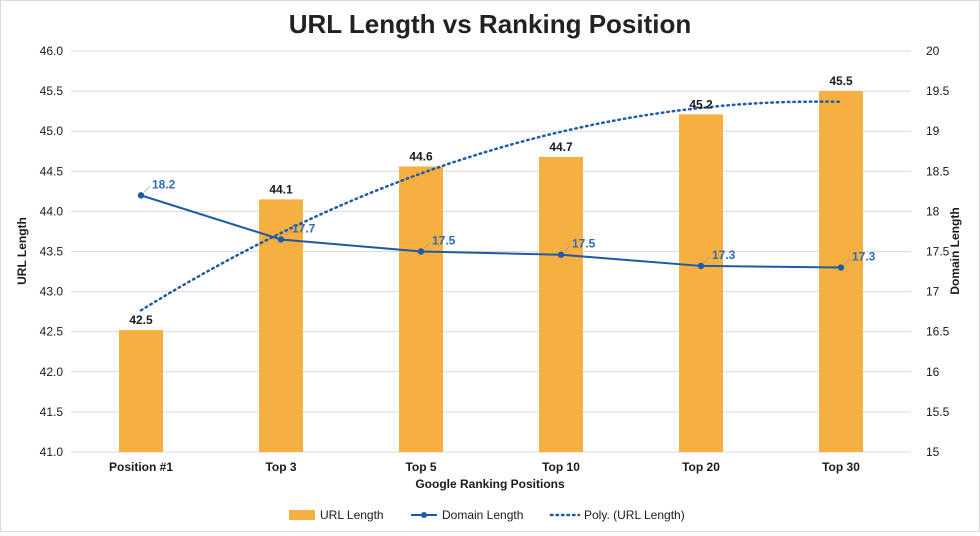  What do you see at coordinates (52, 412) in the screenshot?
I see `y-tick-label: 41.5` at bounding box center [52, 412].